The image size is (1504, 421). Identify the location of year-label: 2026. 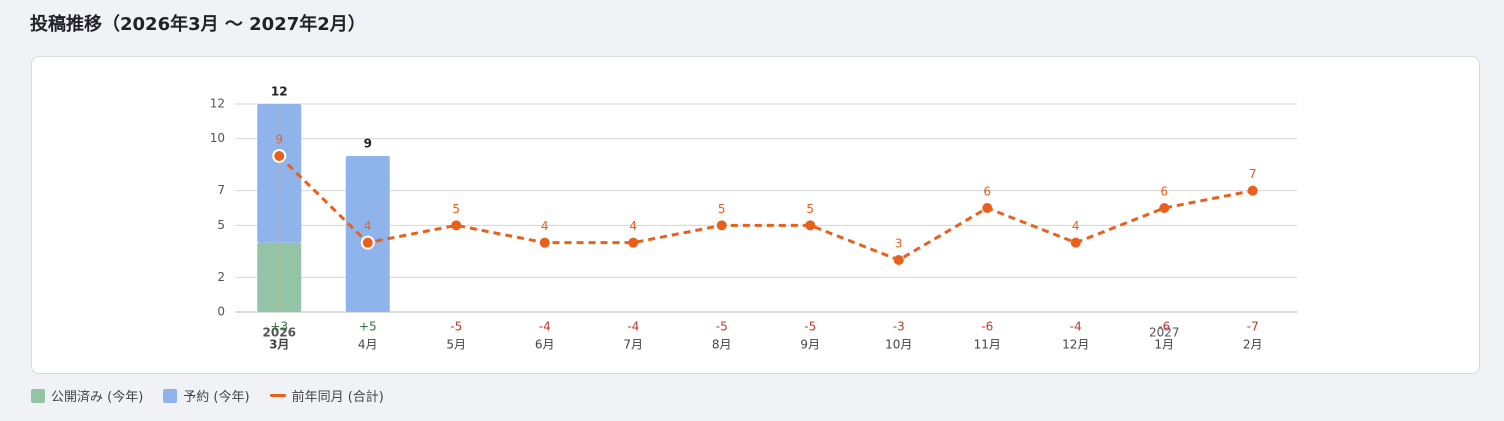
(279, 333).